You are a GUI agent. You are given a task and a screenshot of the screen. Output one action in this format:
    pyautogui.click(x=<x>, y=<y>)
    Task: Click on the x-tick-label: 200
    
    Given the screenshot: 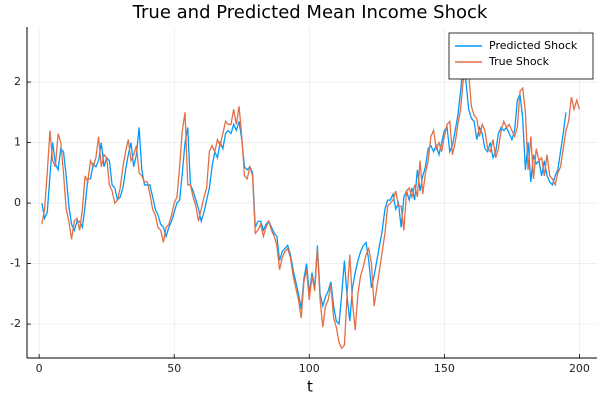 What is the action you would take?
    pyautogui.click(x=579, y=368)
    